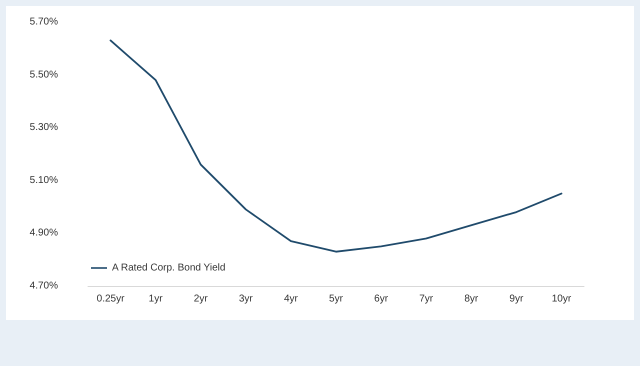 Image resolution: width=640 pixels, height=366 pixels. I want to click on x-tick-label: 0.25yr, so click(111, 299).